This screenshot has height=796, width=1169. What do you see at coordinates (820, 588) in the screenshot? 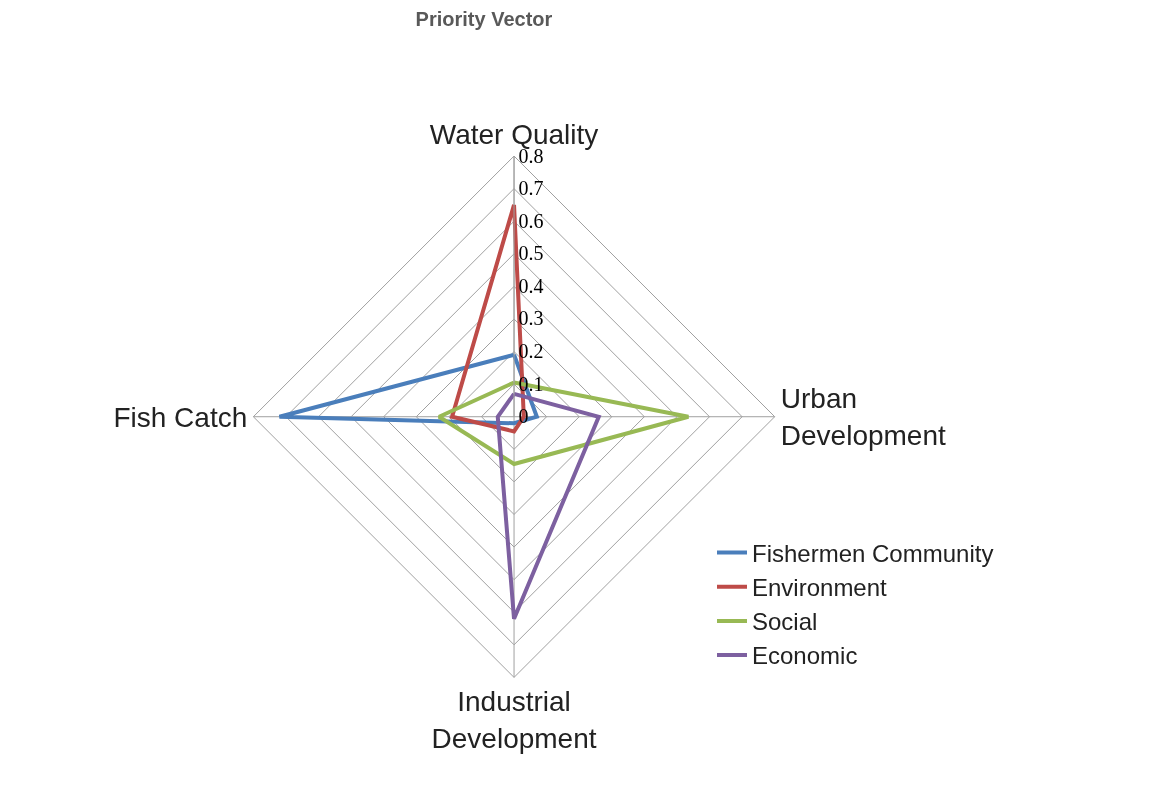
I see `legend-label: Environment` at bounding box center [820, 588].